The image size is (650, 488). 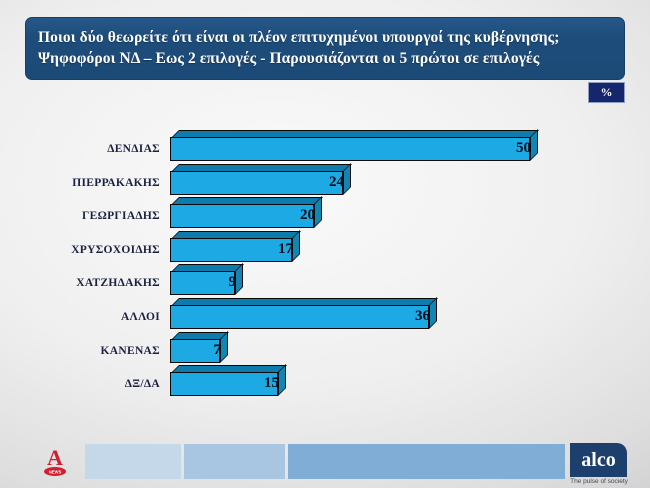 I want to click on bar-row: ΧΑΤΖΗΔΑΚΗΣ 9, so click(x=330, y=280).